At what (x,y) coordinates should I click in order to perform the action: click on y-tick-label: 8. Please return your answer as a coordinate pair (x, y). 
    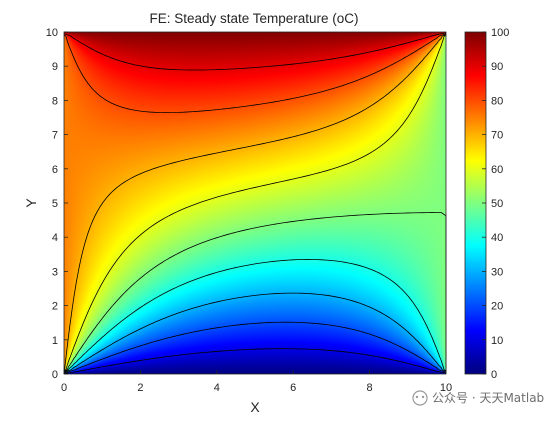
    Looking at the image, I should click on (55, 101).